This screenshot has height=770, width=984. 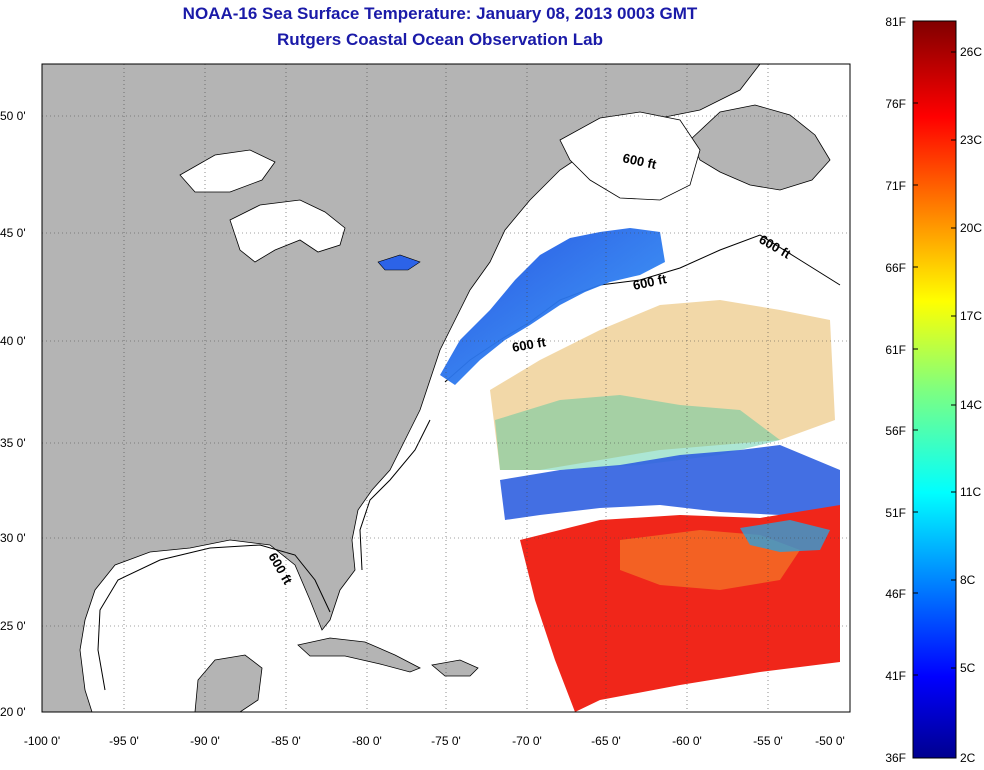 I want to click on colorbar-f-label: 81F, so click(x=895, y=22).